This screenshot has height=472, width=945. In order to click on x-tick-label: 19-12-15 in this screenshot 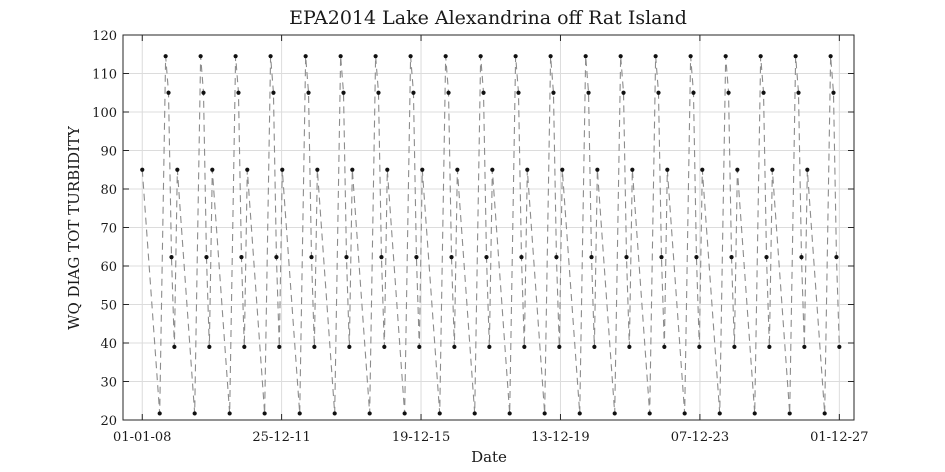, I will do `click(421, 437)`.